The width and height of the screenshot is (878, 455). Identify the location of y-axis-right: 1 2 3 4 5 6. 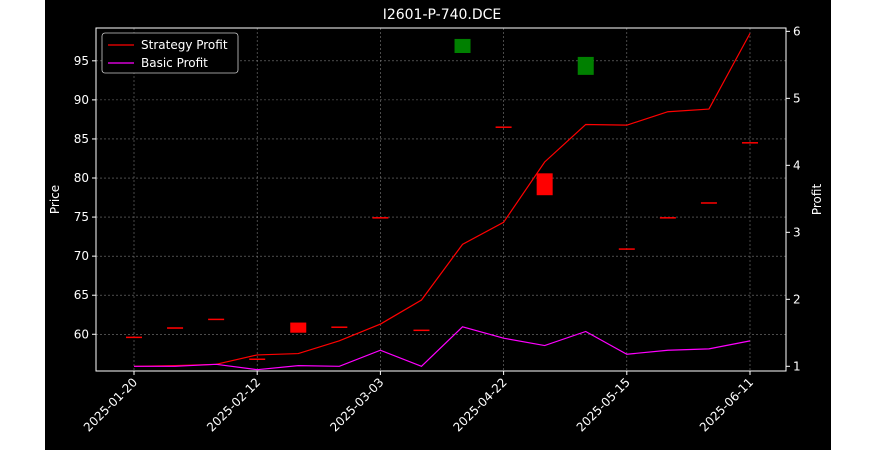
(793, 198).